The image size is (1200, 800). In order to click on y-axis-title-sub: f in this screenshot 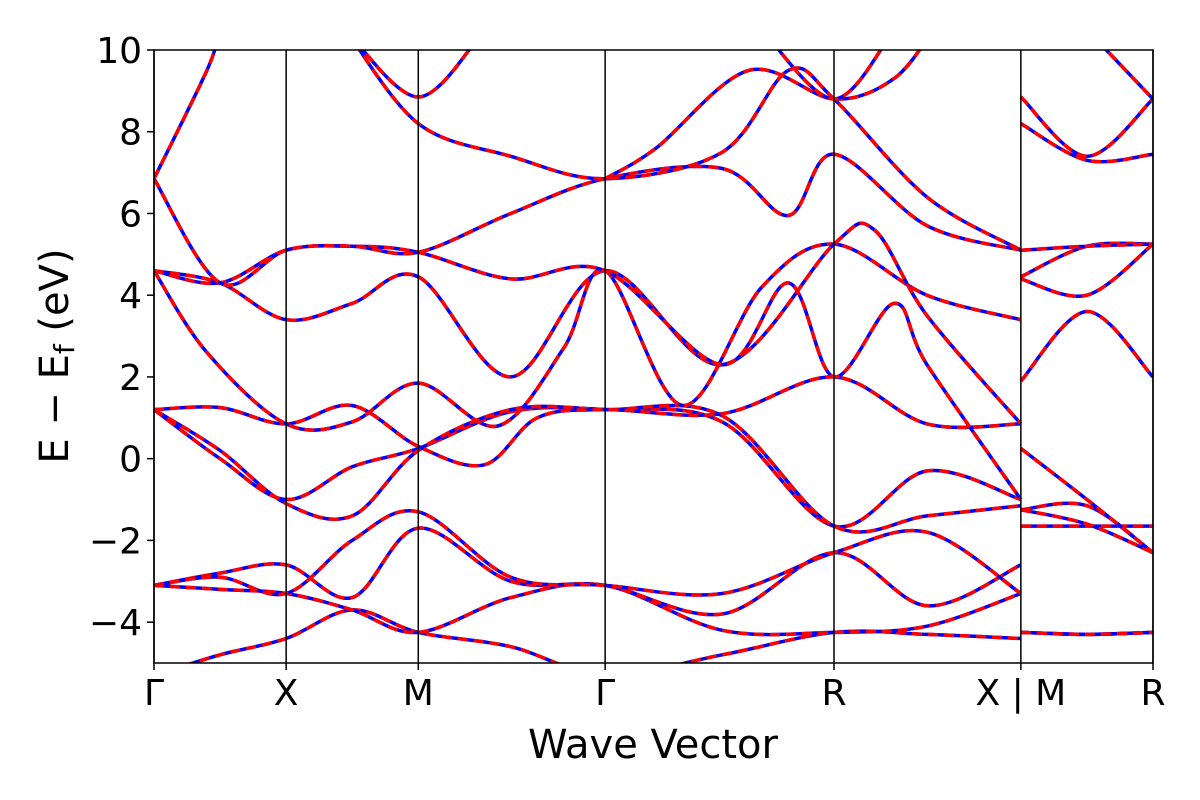, I will do `click(64, 348)`.